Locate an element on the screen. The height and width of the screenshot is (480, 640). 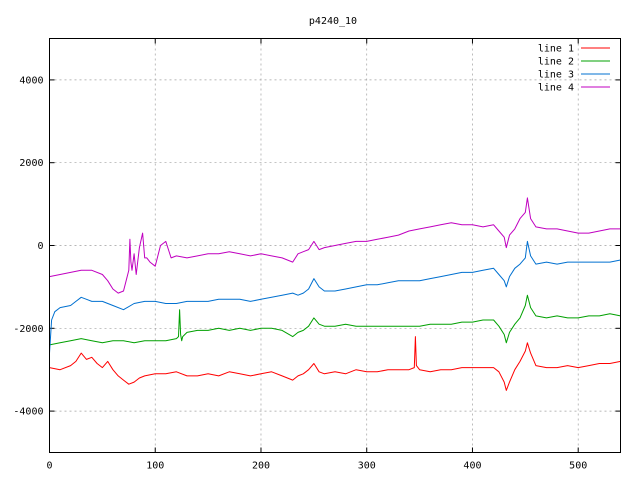
y-tick-label: 2000 is located at coordinates (31, 163).